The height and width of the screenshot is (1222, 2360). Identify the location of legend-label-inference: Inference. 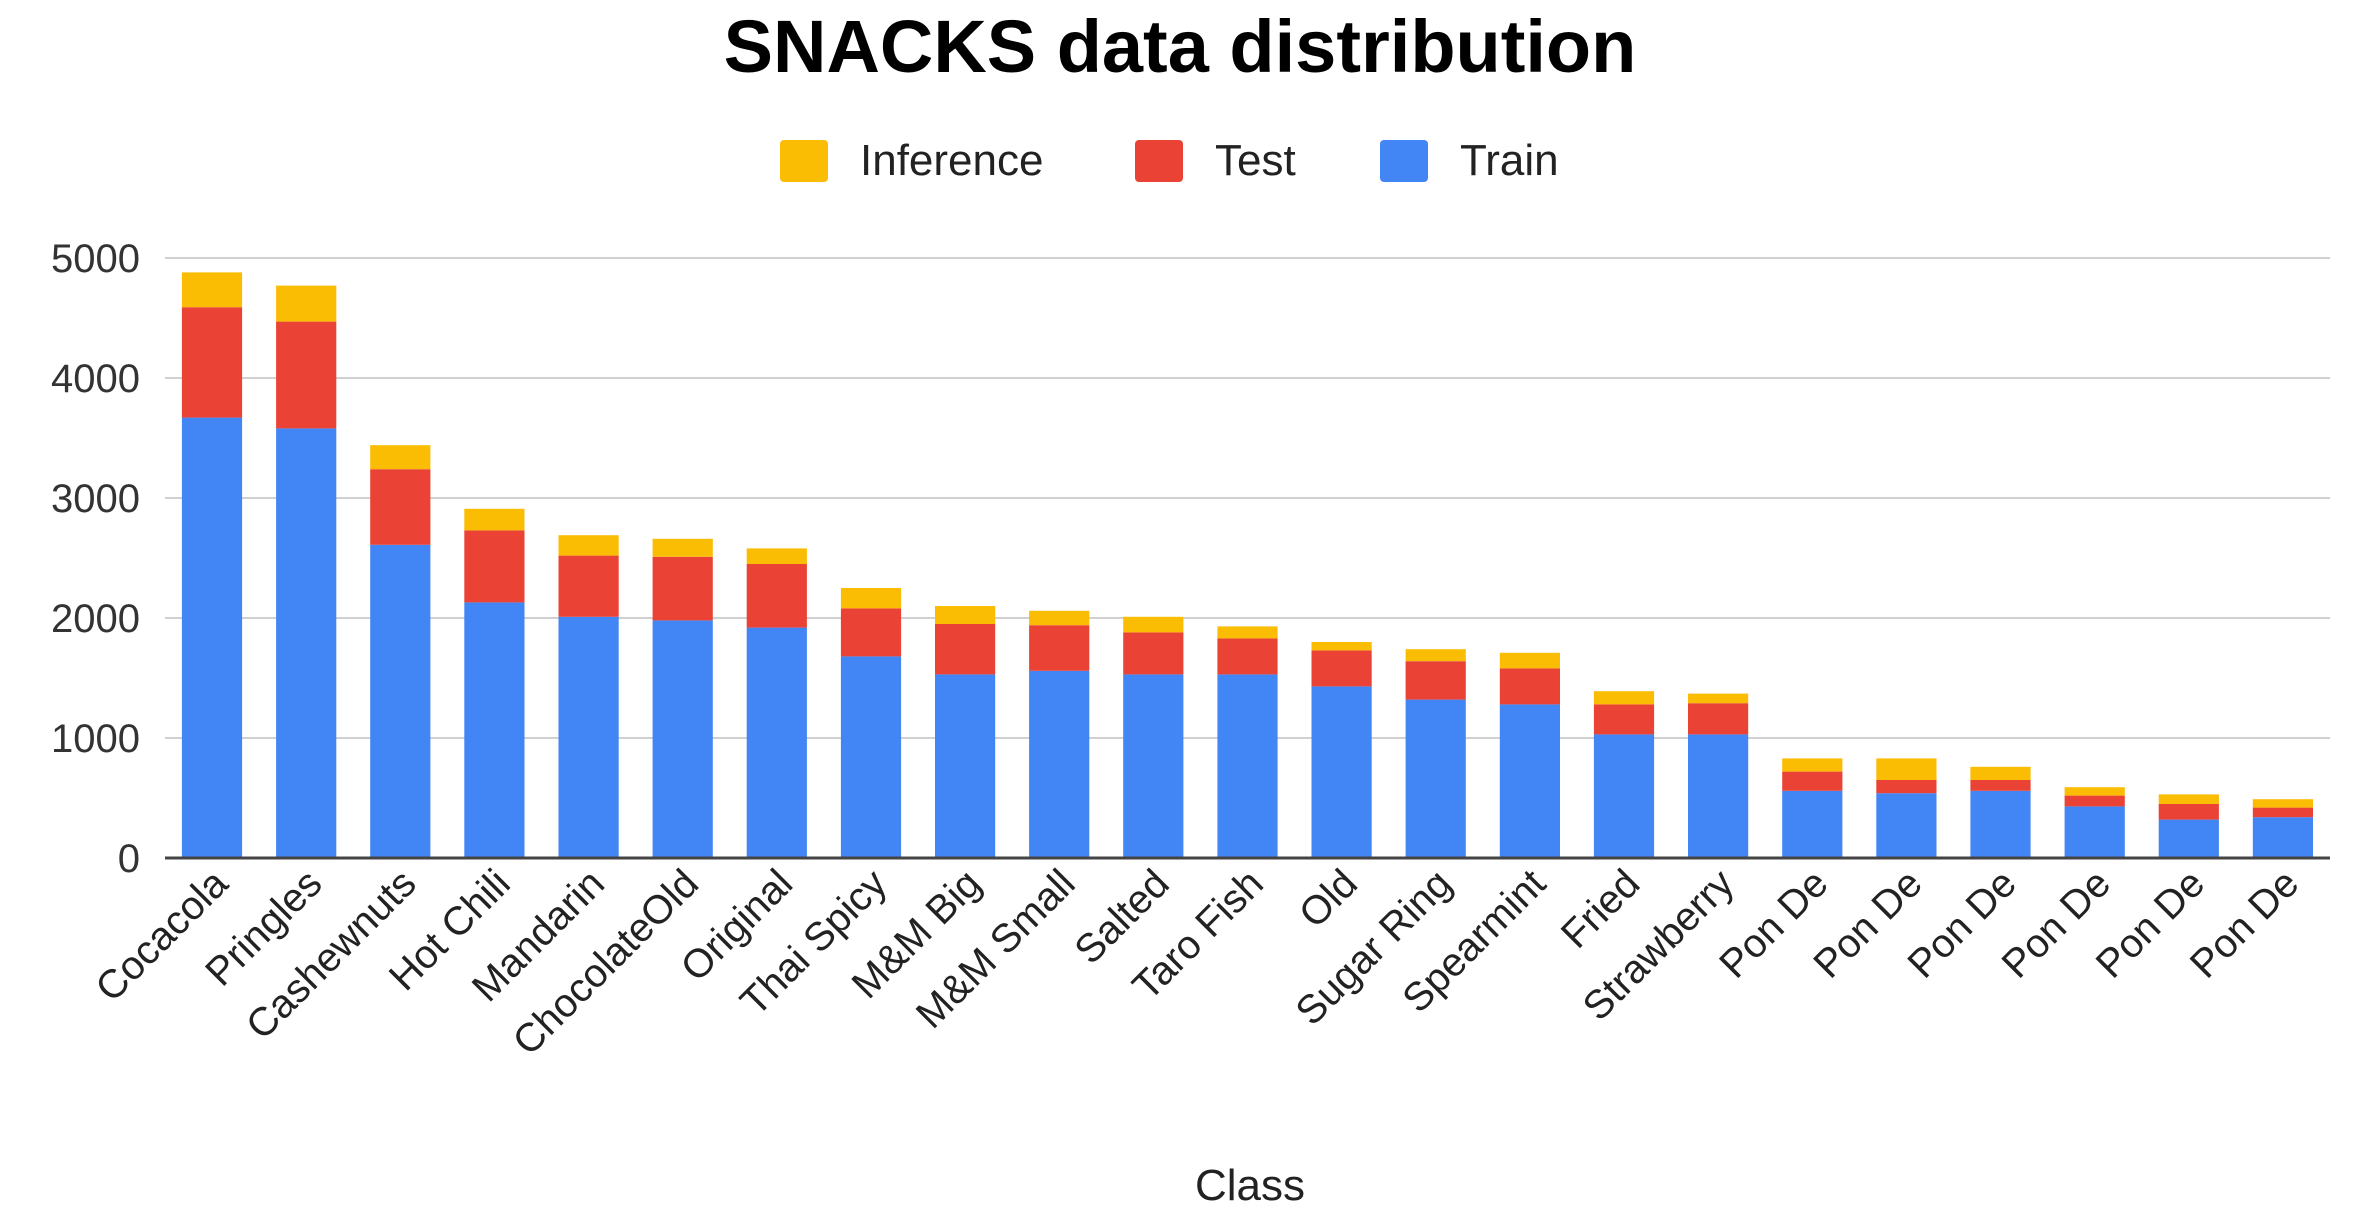
(951, 160).